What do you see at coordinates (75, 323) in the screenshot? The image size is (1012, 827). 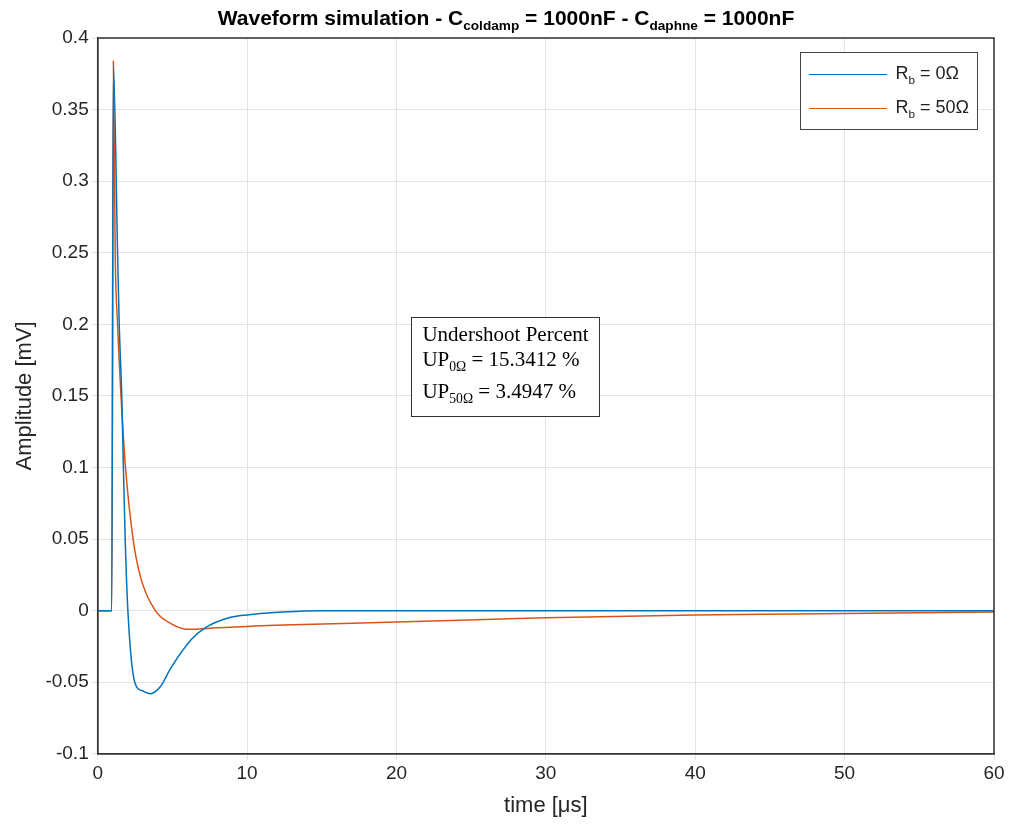 I see `y-tick-label: 0.2` at bounding box center [75, 323].